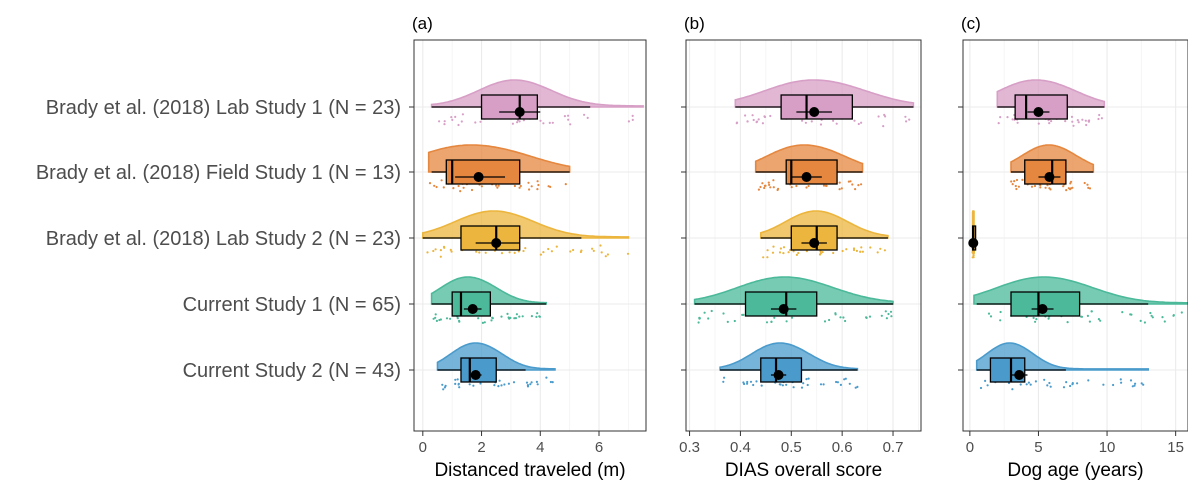 The image size is (1188, 483). I want to click on x-tick-label: 4, so click(540, 447).